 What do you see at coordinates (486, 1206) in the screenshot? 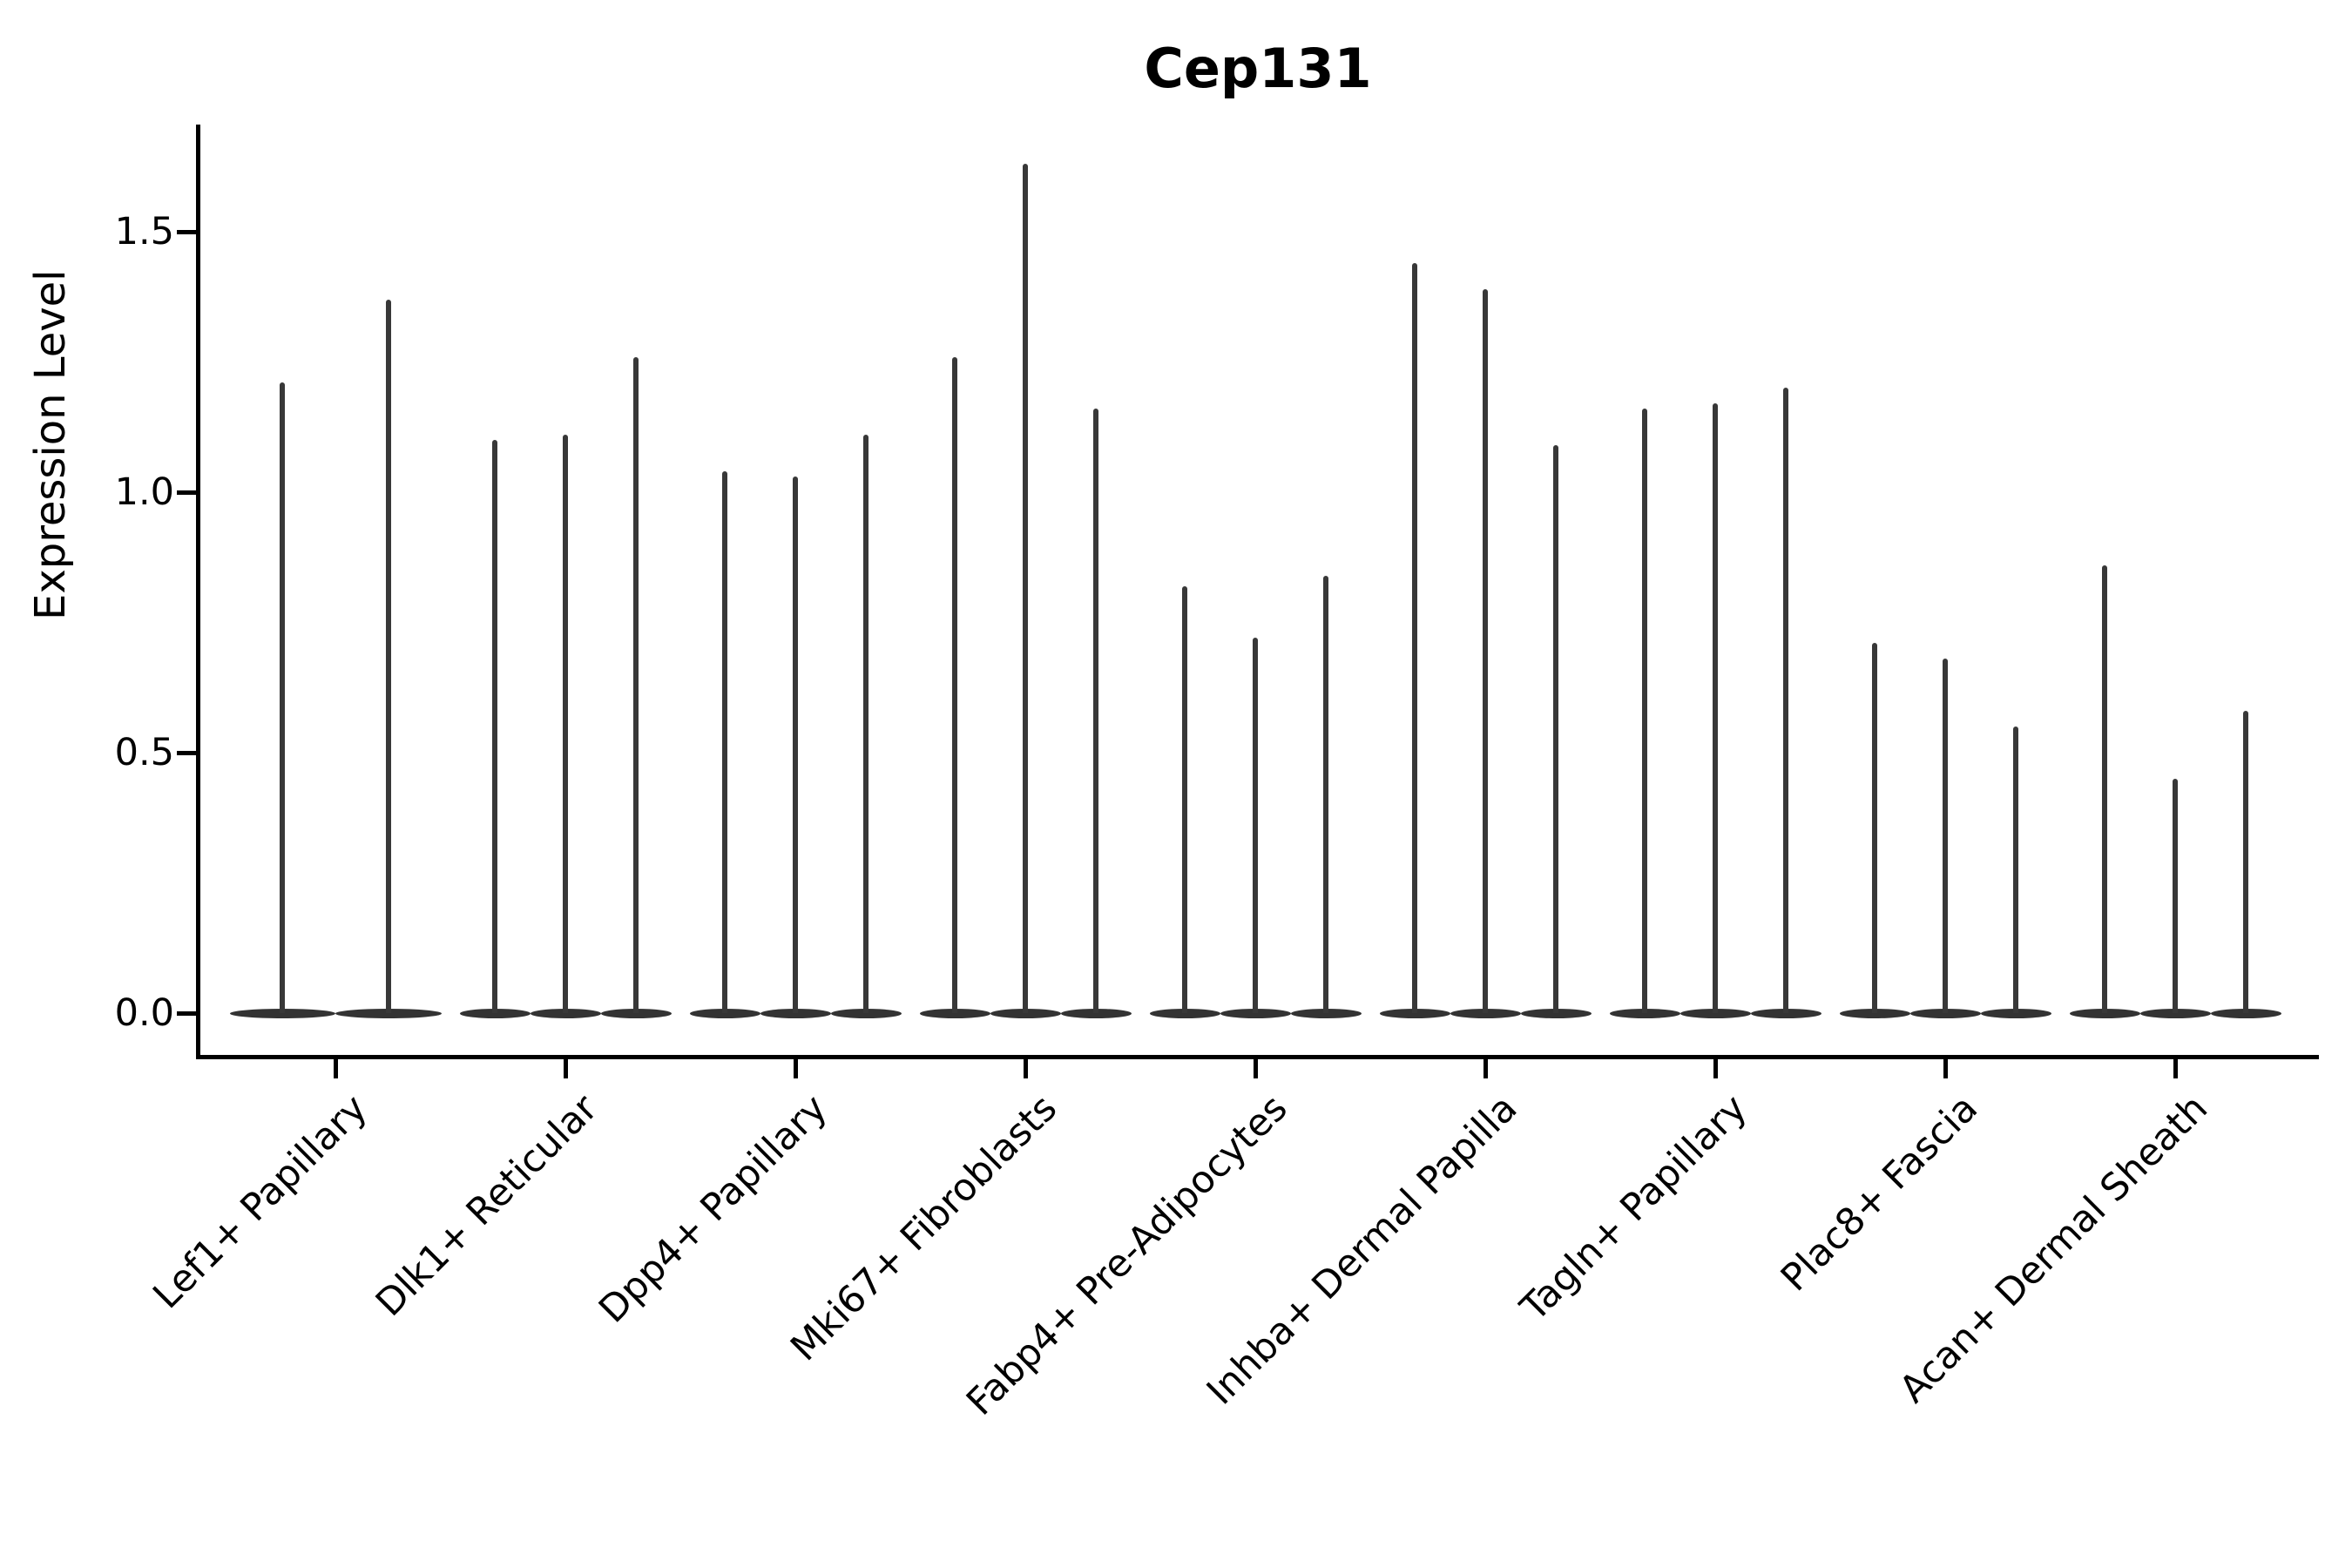
I see `x-tick-label: Dlk1+ Reticular` at bounding box center [486, 1206].